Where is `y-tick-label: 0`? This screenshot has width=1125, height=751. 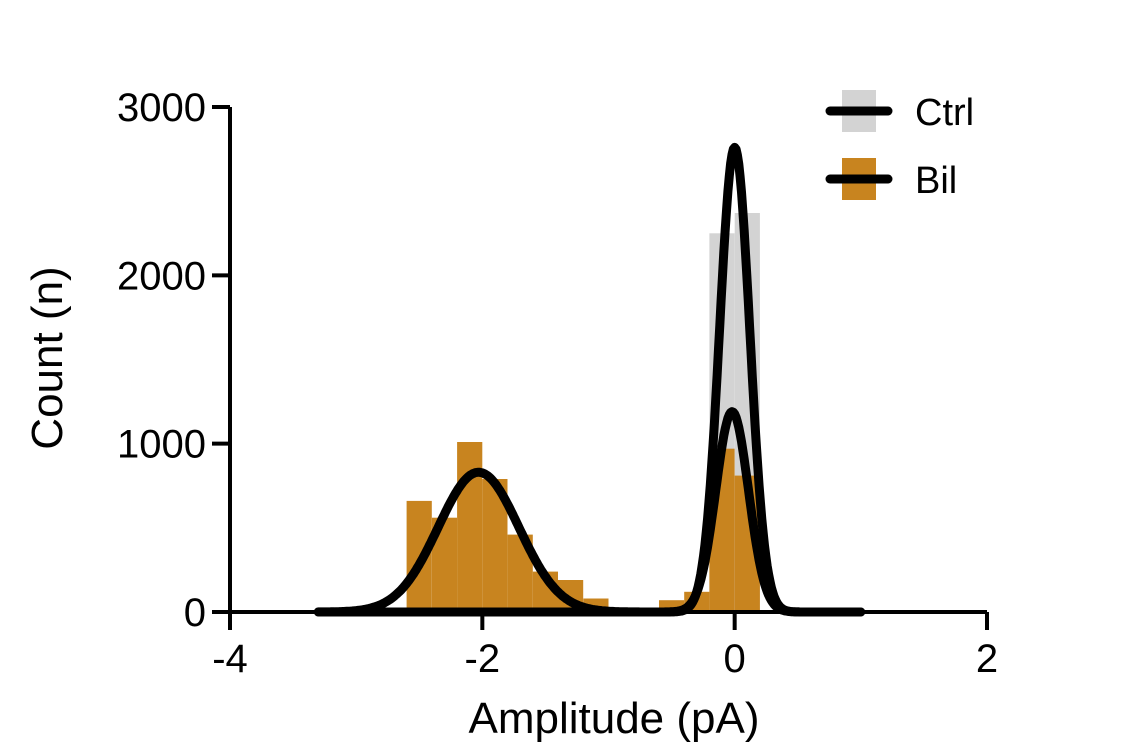 y-tick-label: 0 is located at coordinates (195, 613).